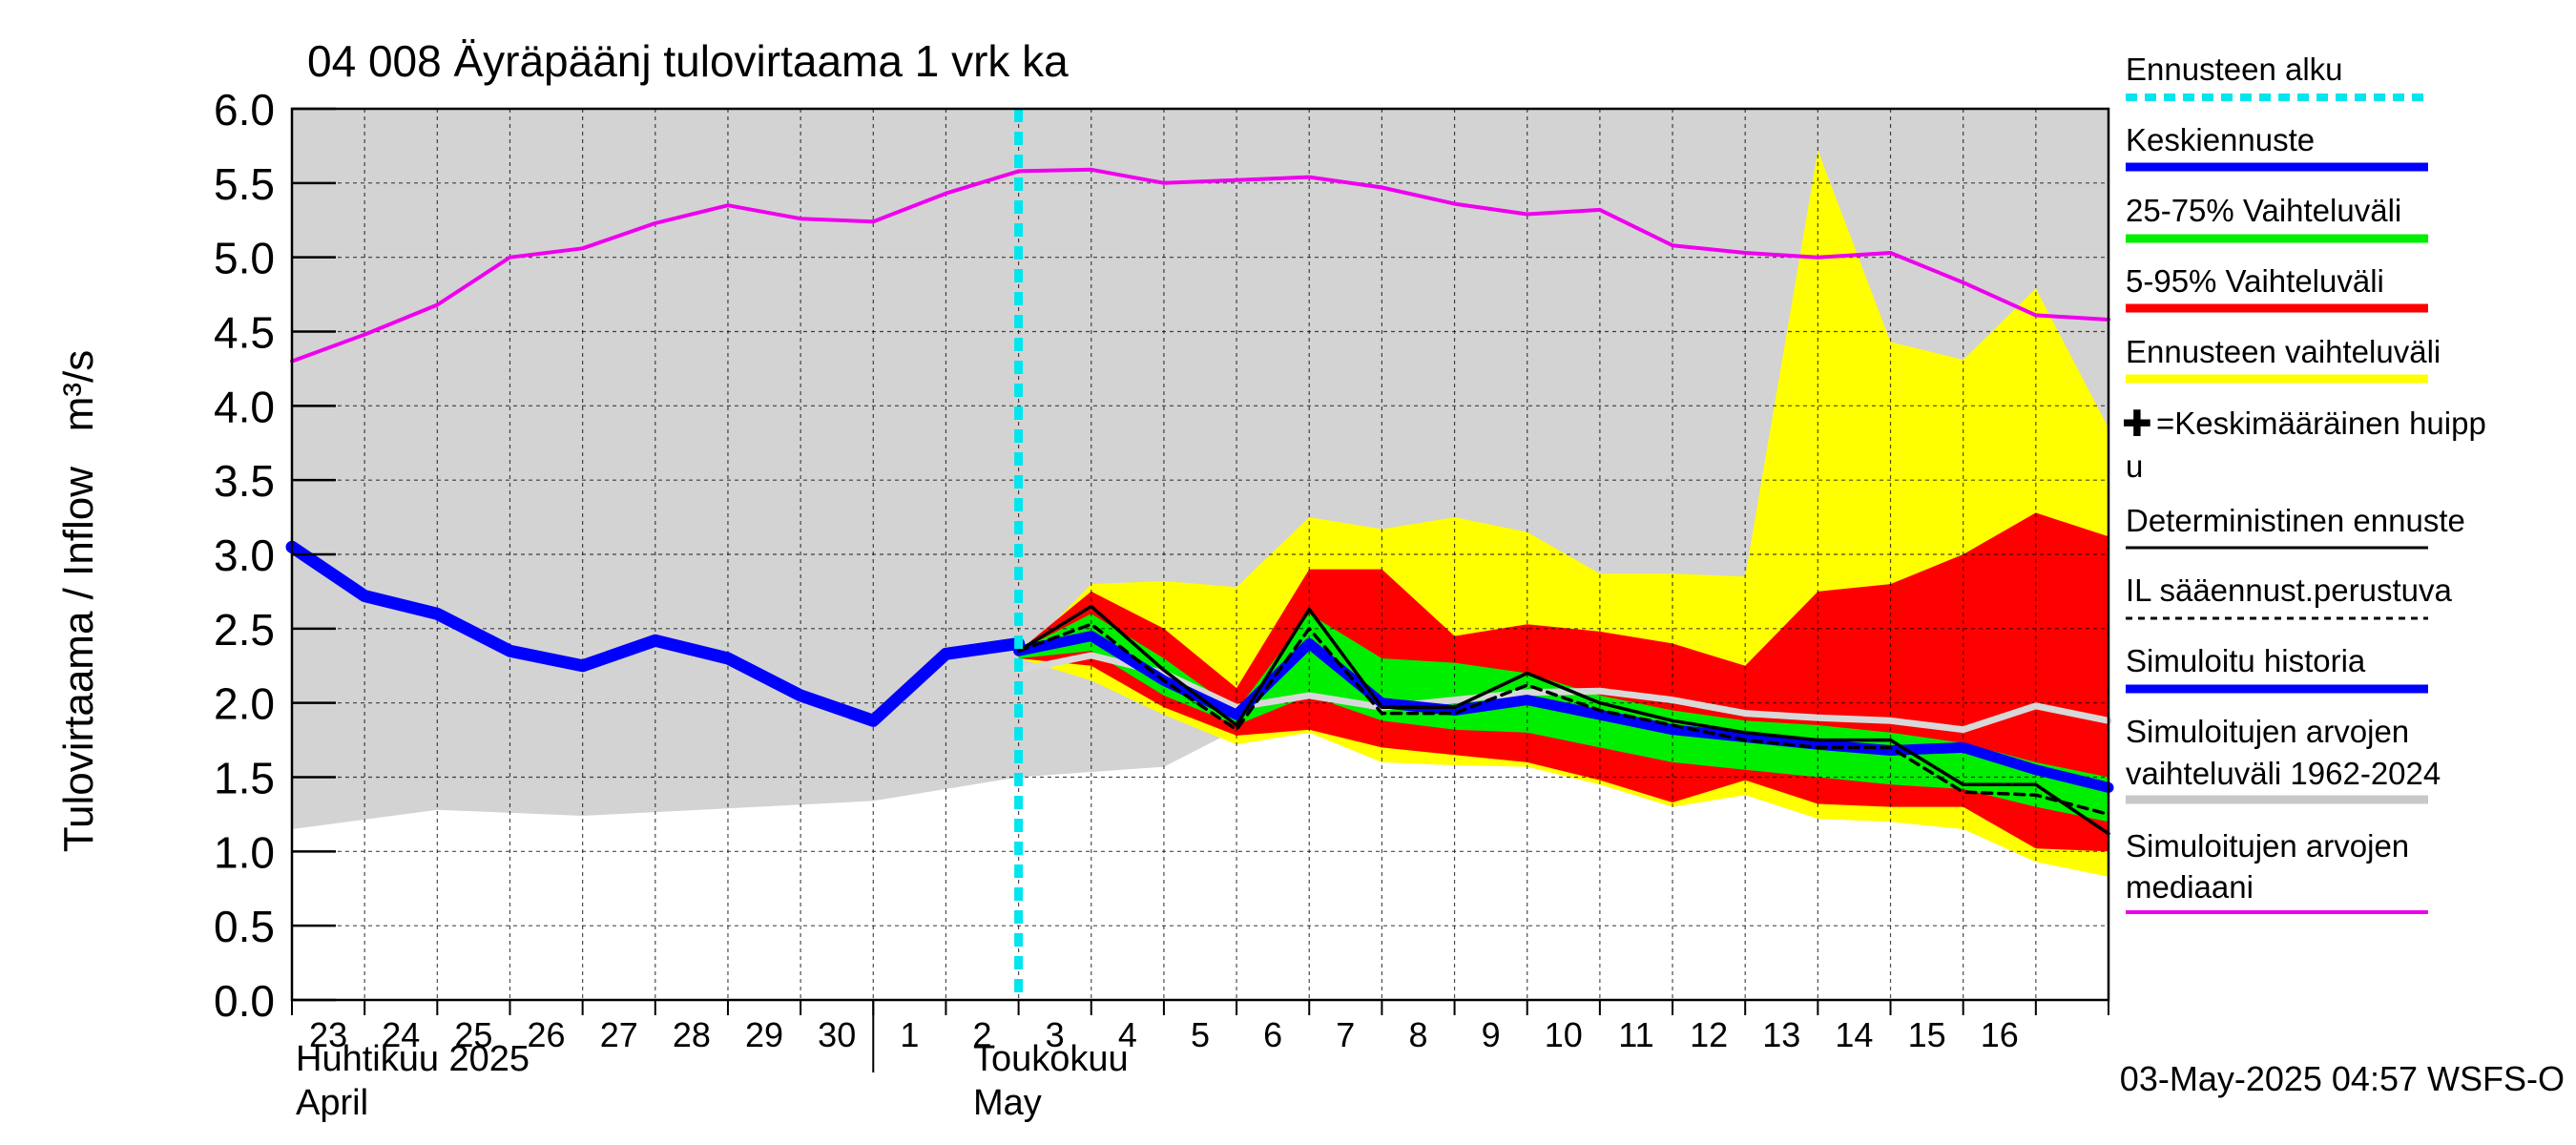  What do you see at coordinates (1491, 1034) in the screenshot?
I see `x-tick-label: 9` at bounding box center [1491, 1034].